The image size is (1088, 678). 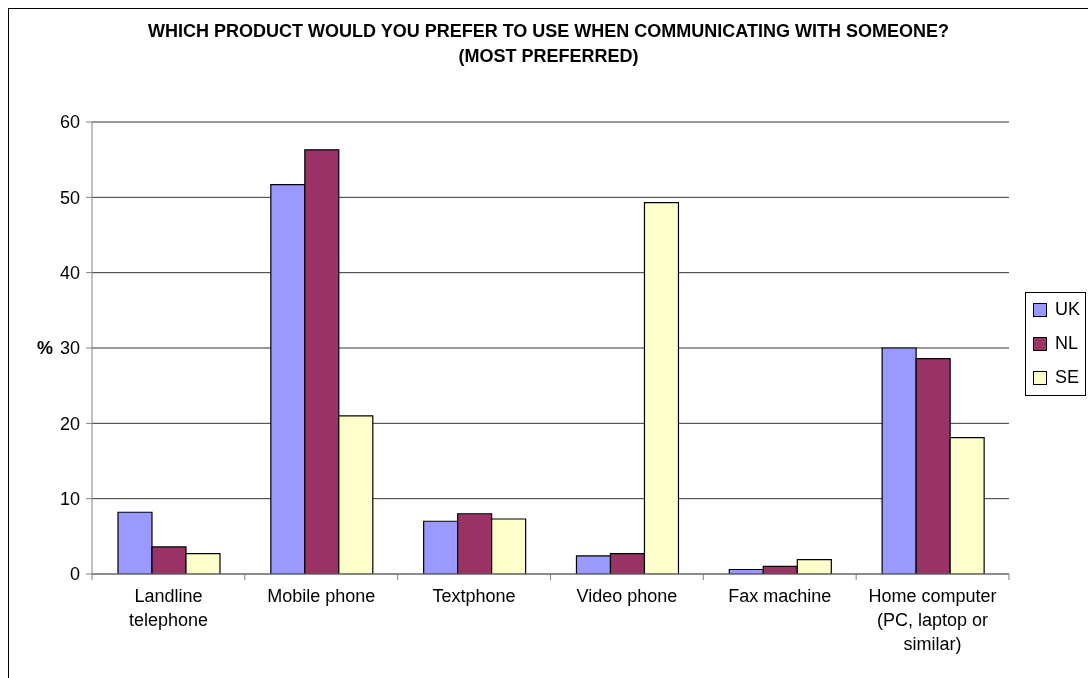 What do you see at coordinates (45, 348) in the screenshot?
I see `y-axis-title: %` at bounding box center [45, 348].